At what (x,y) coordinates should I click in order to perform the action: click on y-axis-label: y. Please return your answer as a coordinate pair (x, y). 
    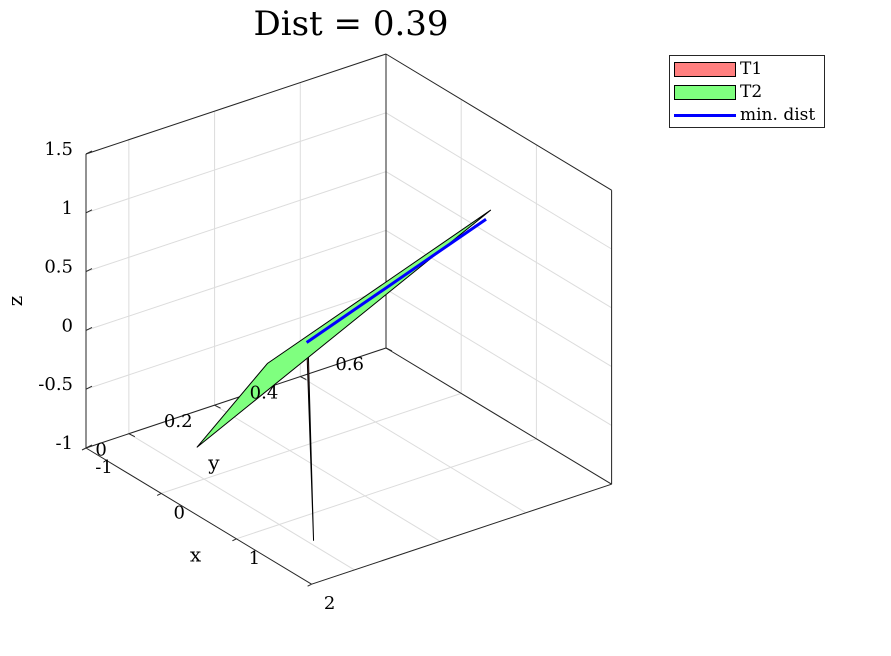
    Looking at the image, I should click on (213, 463).